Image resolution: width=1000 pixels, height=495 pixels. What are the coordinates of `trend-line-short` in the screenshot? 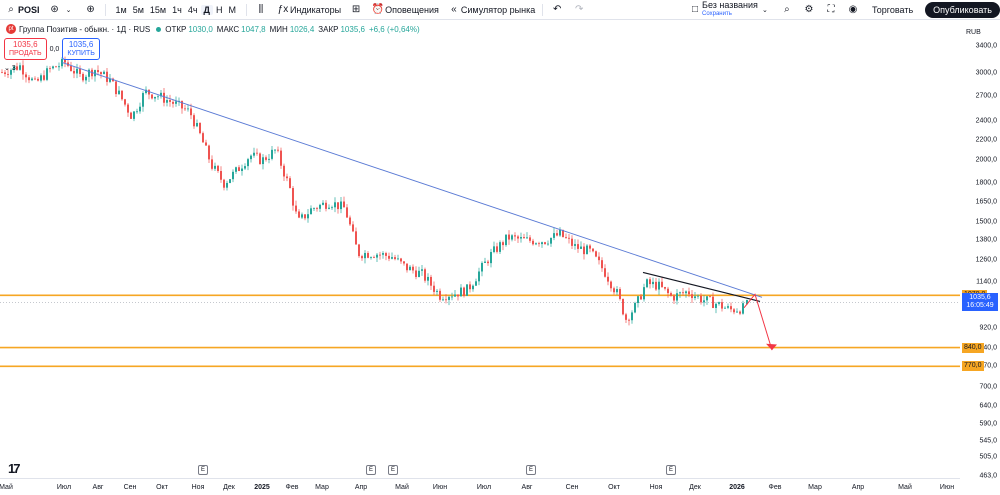 It's located at (701, 287).